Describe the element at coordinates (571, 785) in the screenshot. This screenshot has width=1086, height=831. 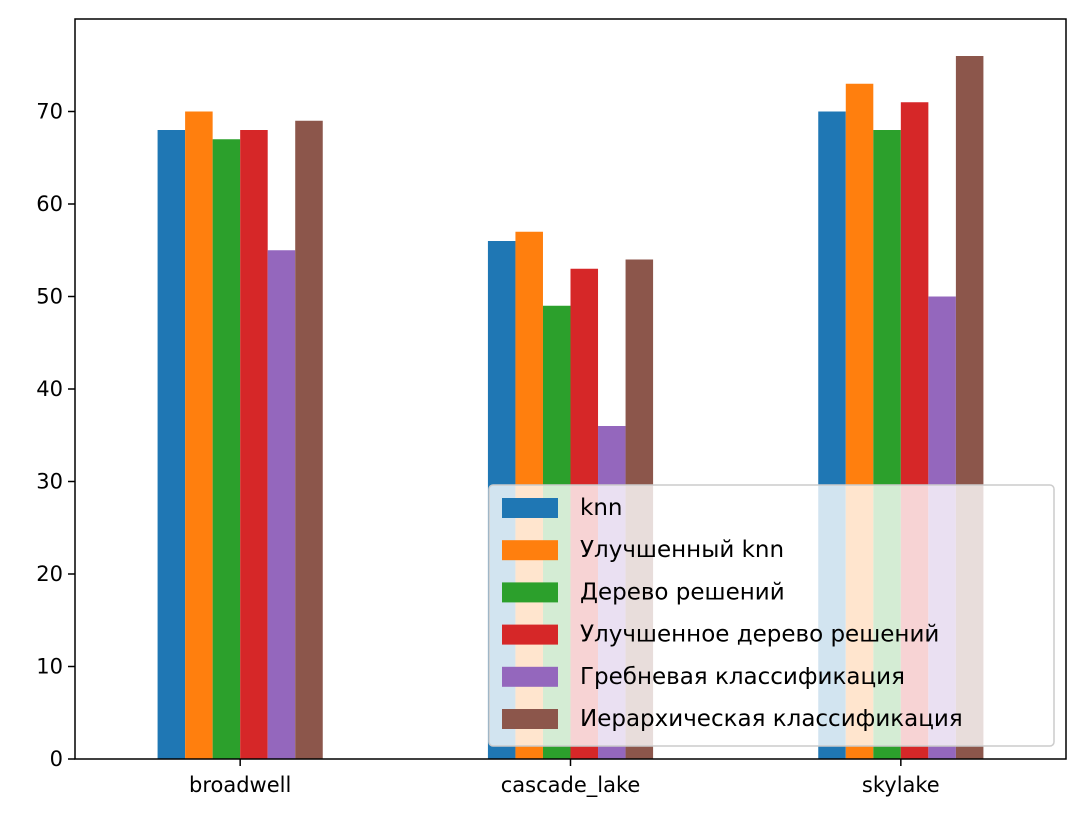
I see `x-tick-label-cascade_lake: cascade_lake` at that location.